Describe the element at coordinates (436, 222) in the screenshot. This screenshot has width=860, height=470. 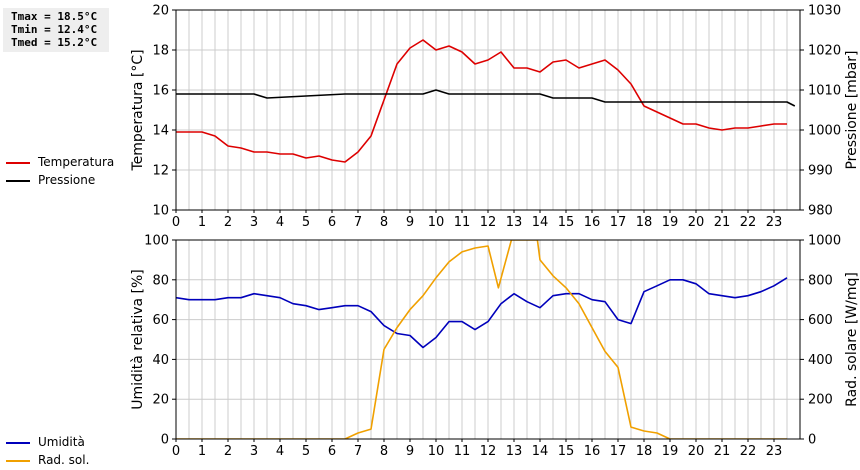
I see `xtick-label-0-10: 10` at that location.